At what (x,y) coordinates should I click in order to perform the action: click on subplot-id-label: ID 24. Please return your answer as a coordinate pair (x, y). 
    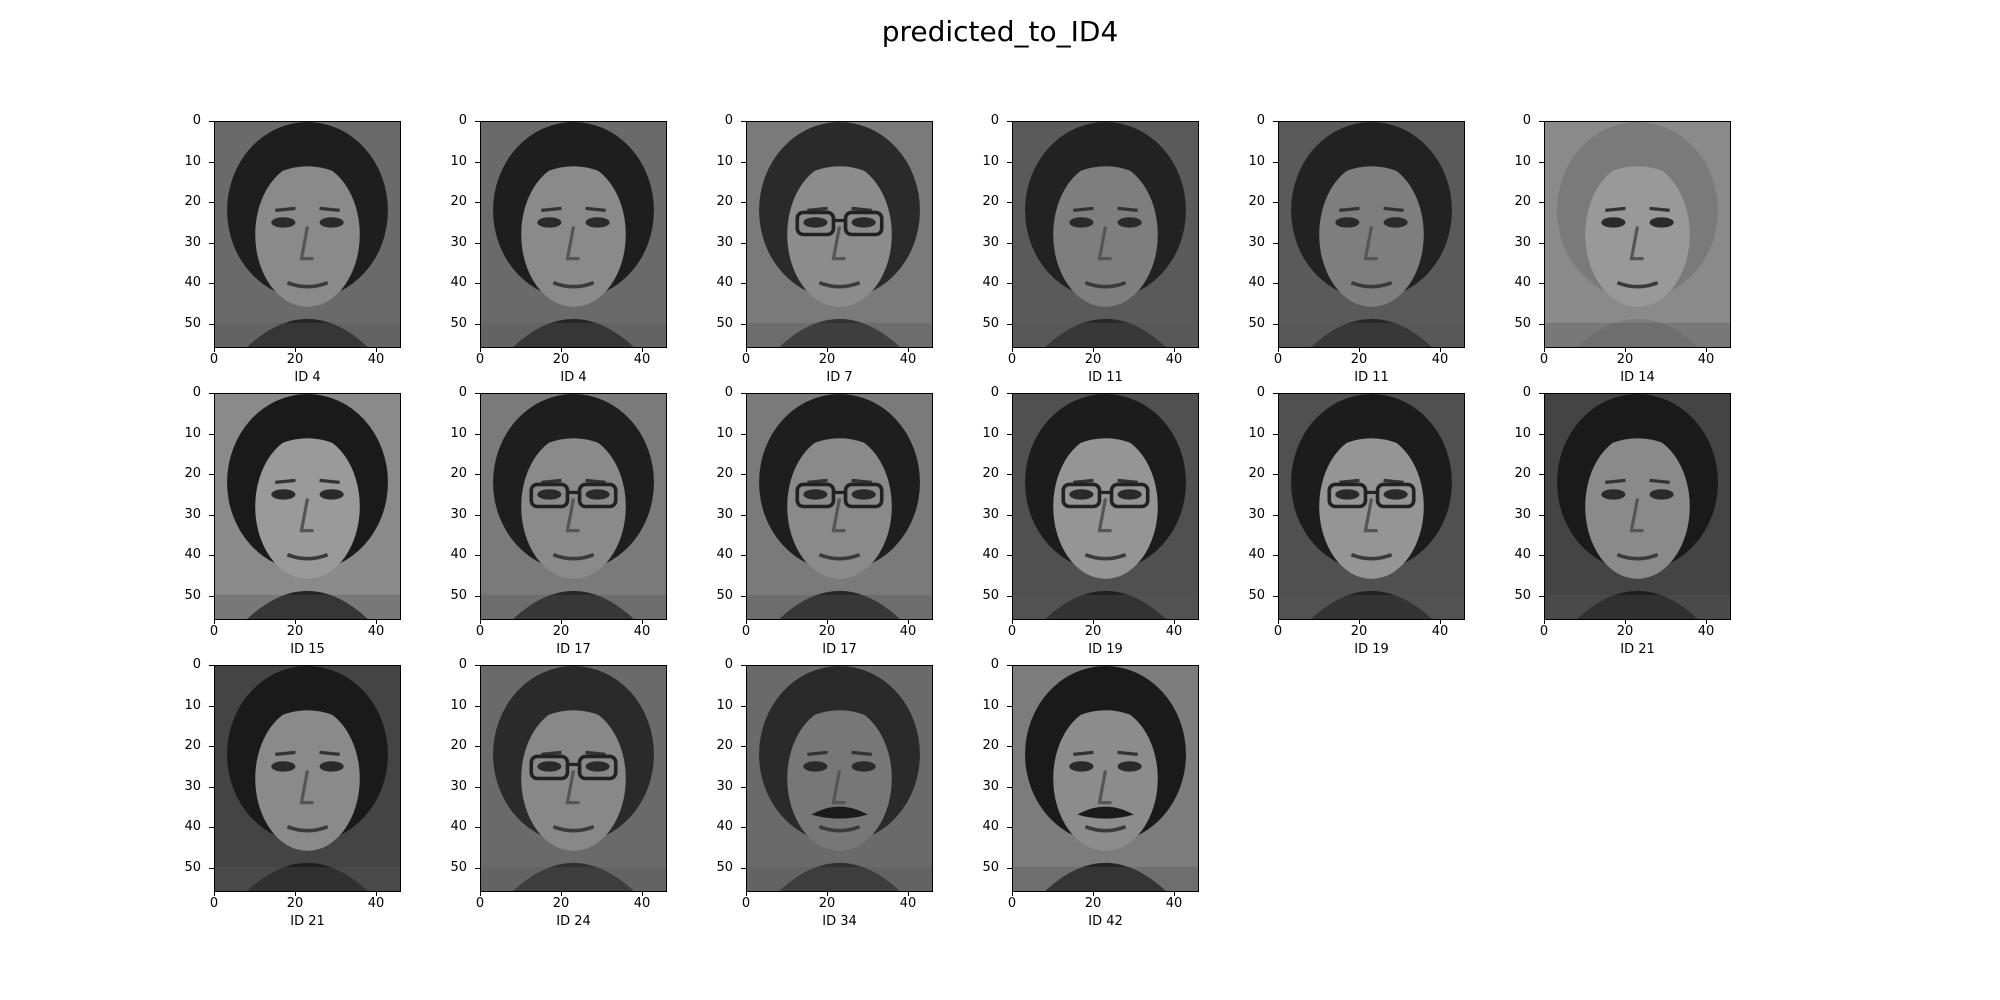
    Looking at the image, I should click on (573, 921).